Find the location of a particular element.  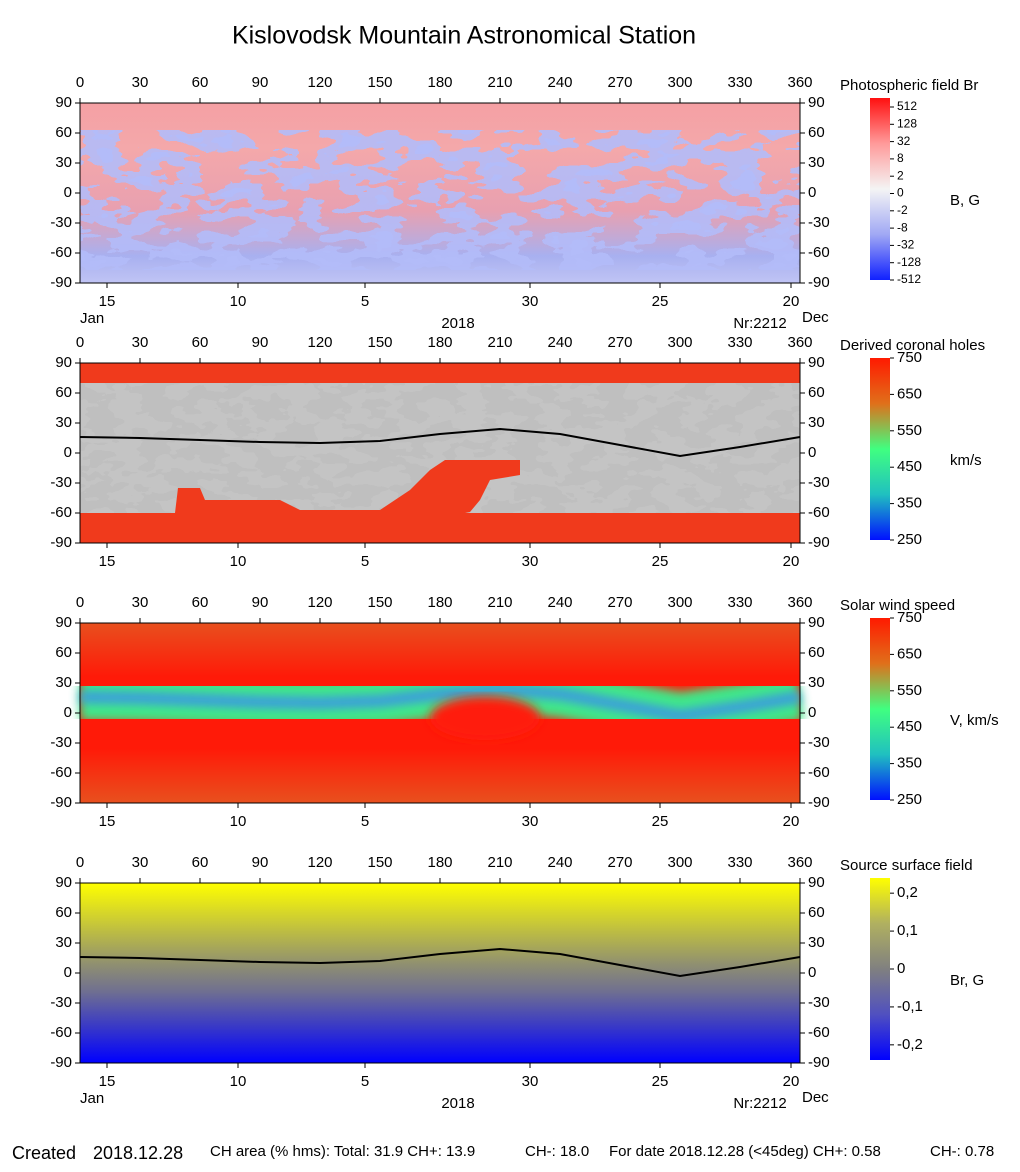

ch-minus: CH-: 18.0 is located at coordinates (557, 1151).